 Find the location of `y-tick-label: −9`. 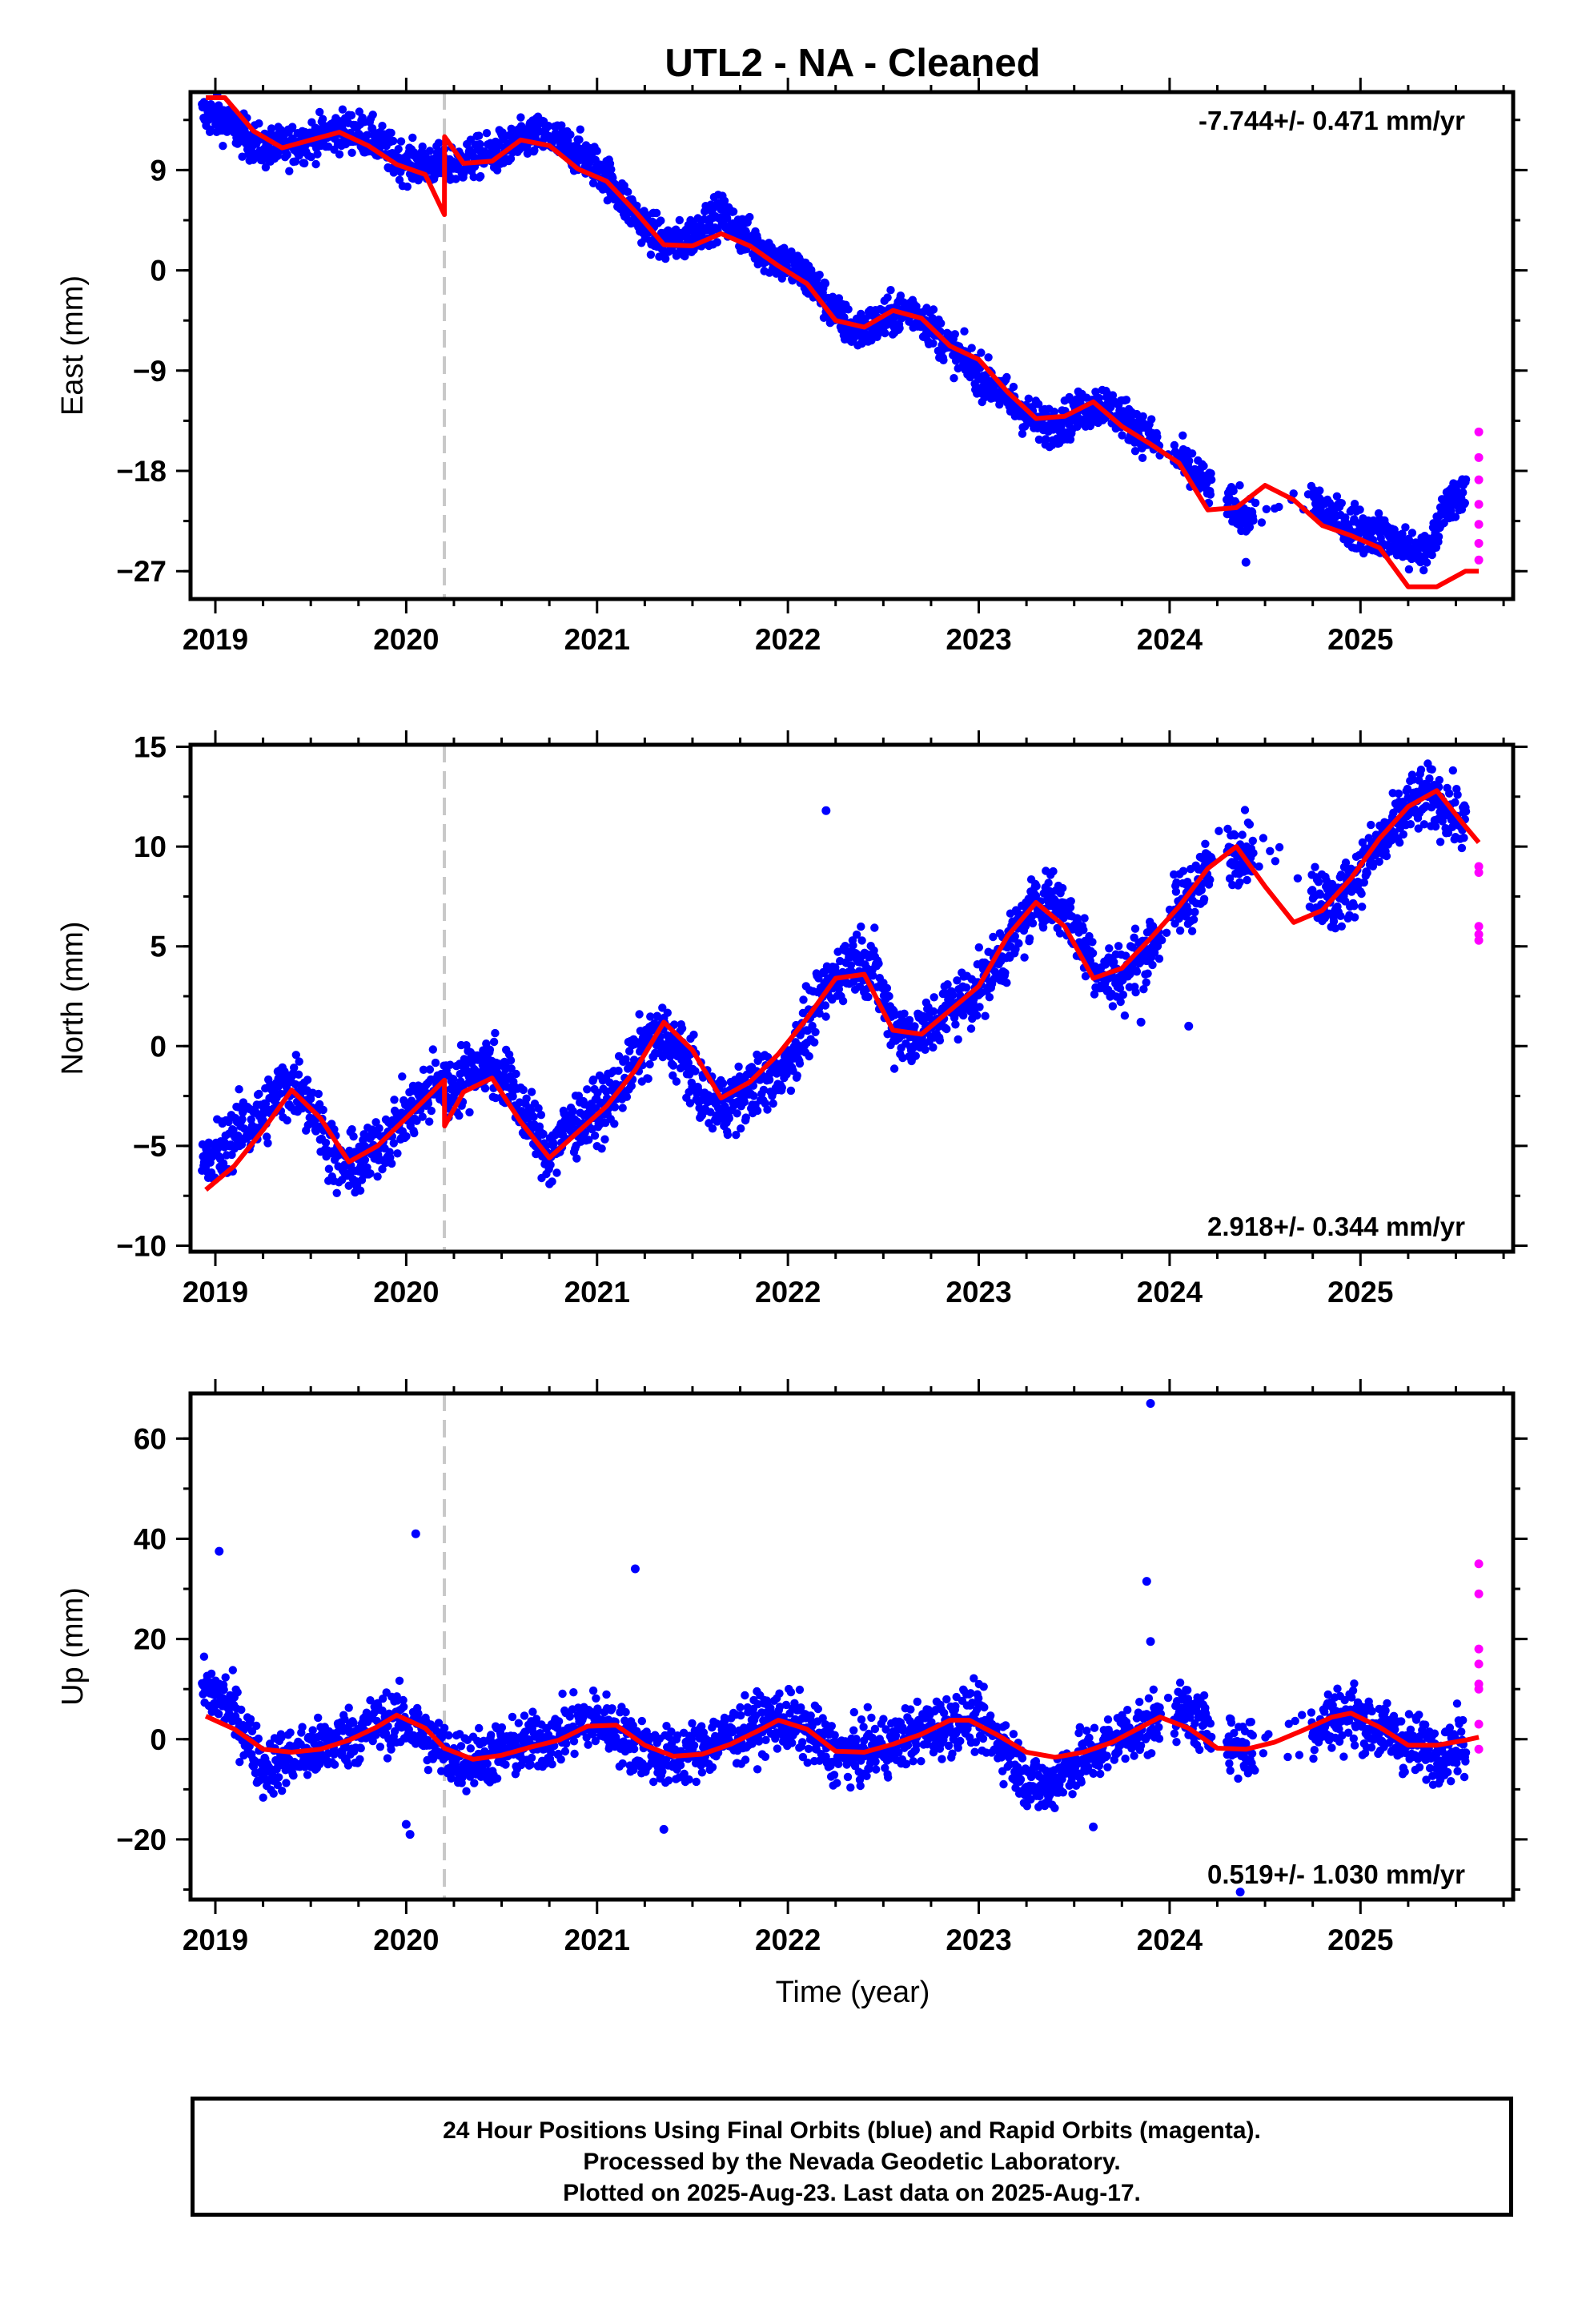

y-tick-label: −9 is located at coordinates (150, 371).